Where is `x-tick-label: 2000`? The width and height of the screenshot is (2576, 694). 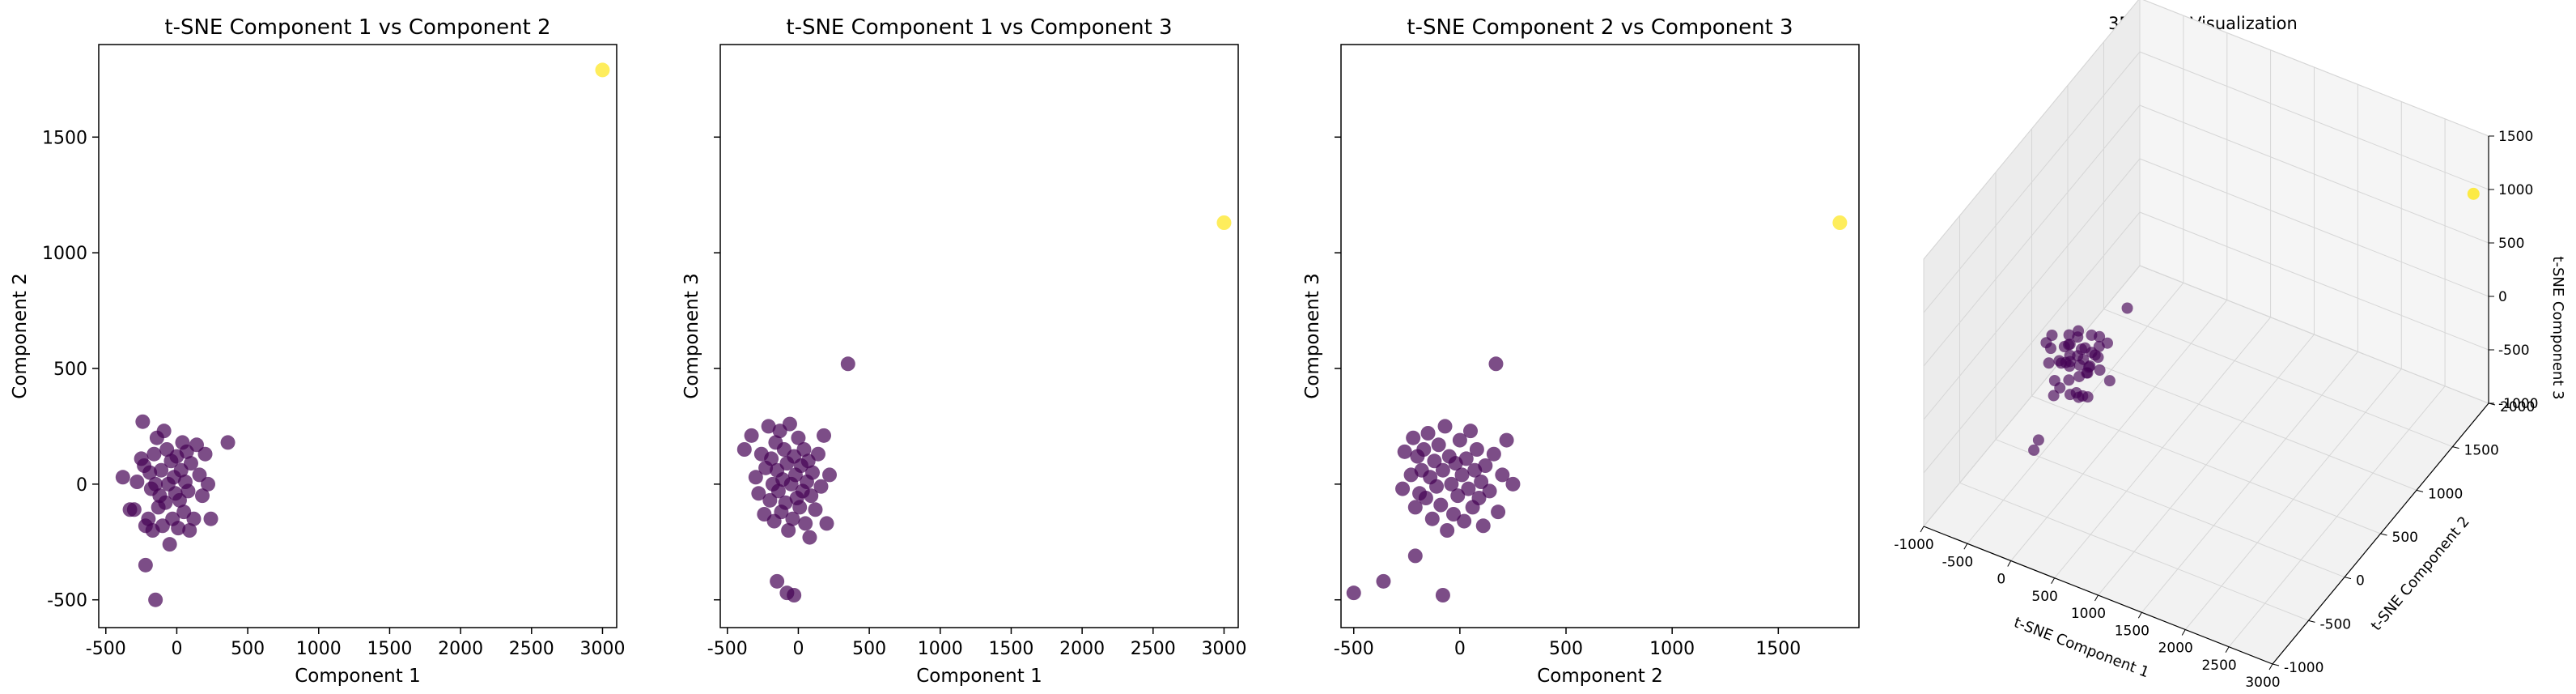
x-tick-label: 2000 is located at coordinates (1082, 649).